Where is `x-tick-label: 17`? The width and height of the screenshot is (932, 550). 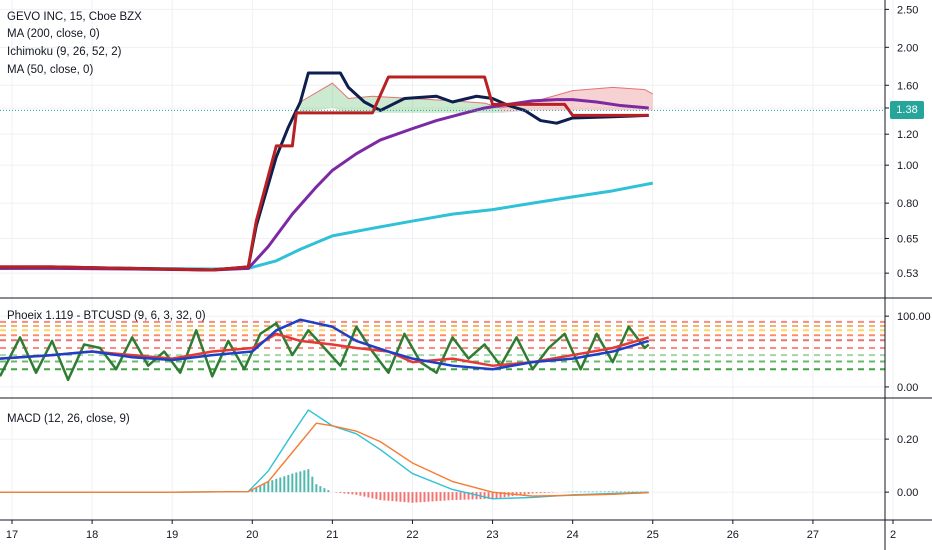 x-tick-label: 17 is located at coordinates (12, 535).